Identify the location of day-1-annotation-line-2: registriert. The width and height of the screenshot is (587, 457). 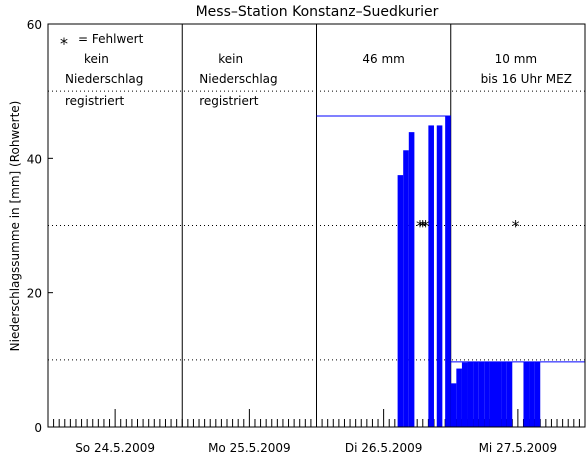
(229, 101).